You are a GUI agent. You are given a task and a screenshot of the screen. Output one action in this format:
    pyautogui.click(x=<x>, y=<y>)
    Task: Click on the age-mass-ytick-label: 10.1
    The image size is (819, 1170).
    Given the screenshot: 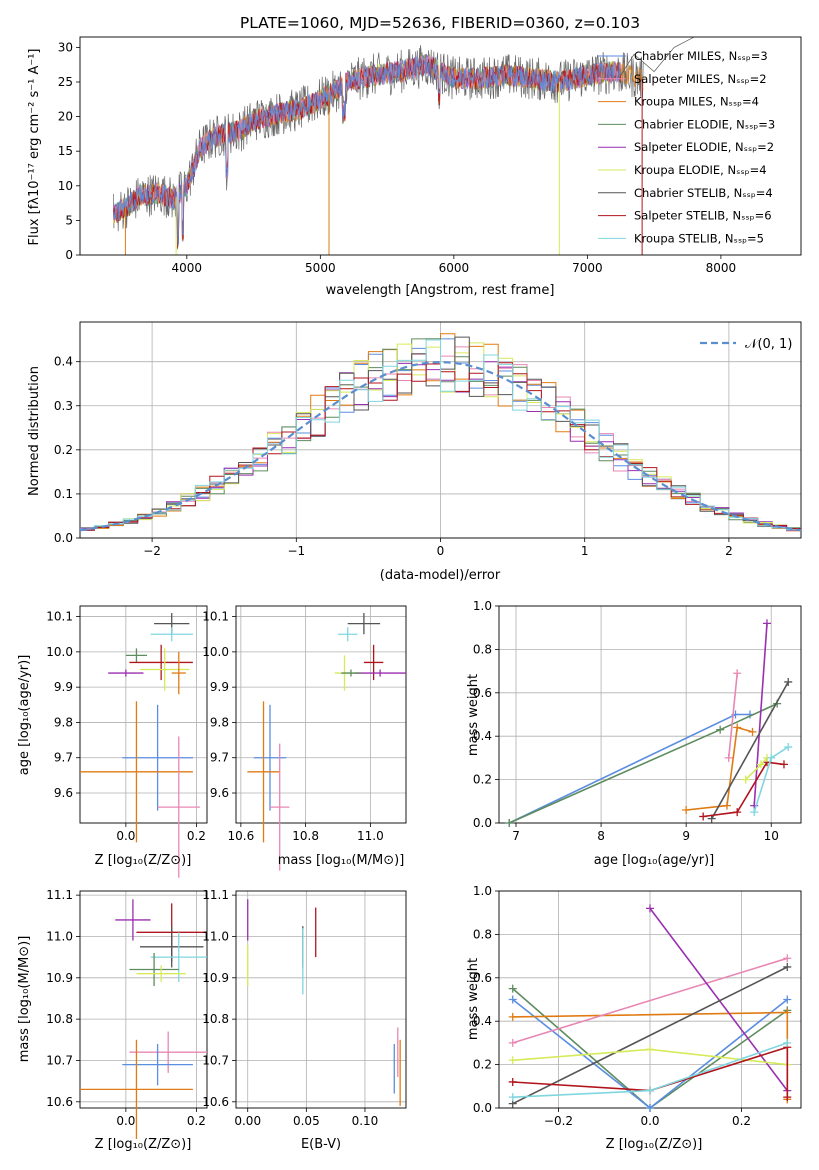 What is the action you would take?
    pyautogui.click(x=215, y=617)
    